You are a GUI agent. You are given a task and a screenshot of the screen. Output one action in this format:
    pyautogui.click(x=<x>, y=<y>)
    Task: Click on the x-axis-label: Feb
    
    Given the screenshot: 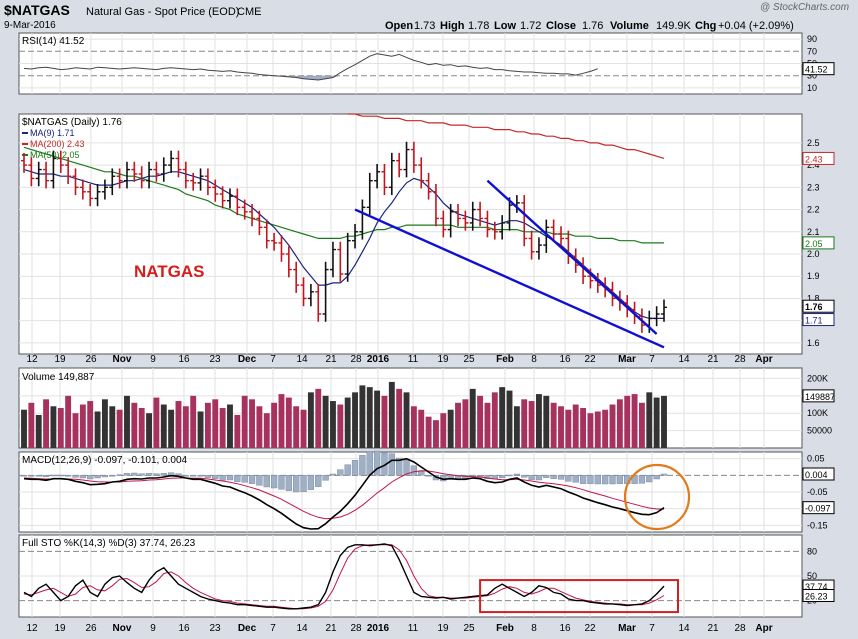 What is the action you would take?
    pyautogui.click(x=505, y=628)
    